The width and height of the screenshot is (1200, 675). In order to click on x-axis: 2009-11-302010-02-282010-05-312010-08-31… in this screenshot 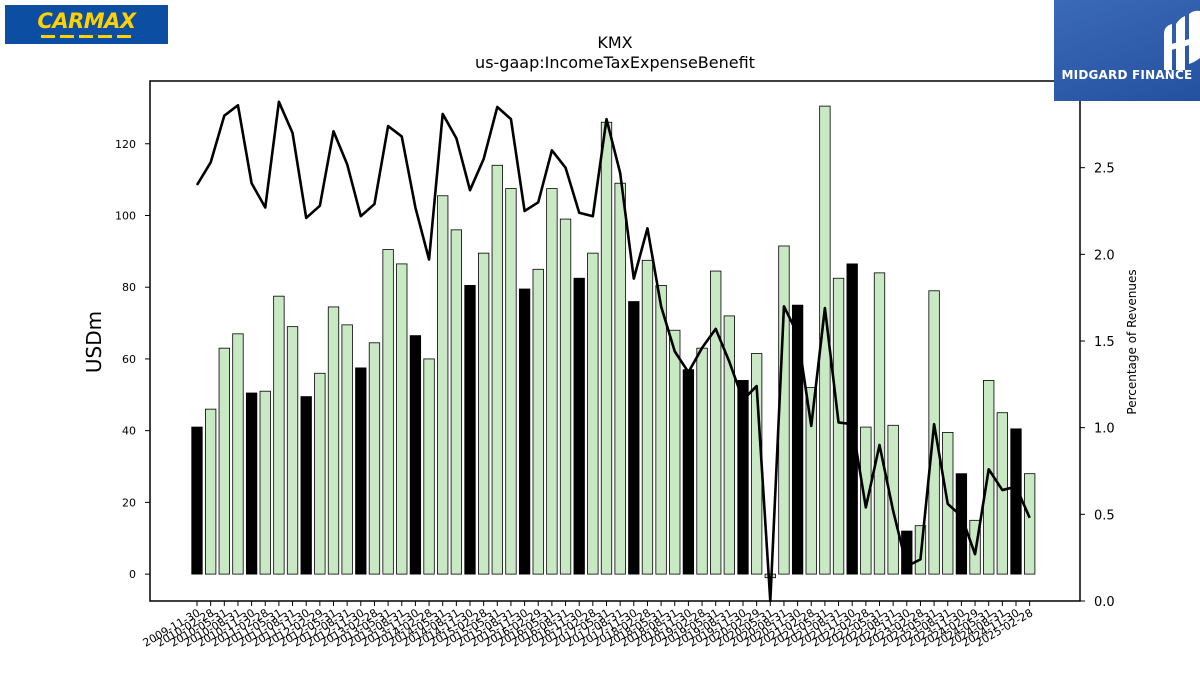, I will do `click(588, 625)`.